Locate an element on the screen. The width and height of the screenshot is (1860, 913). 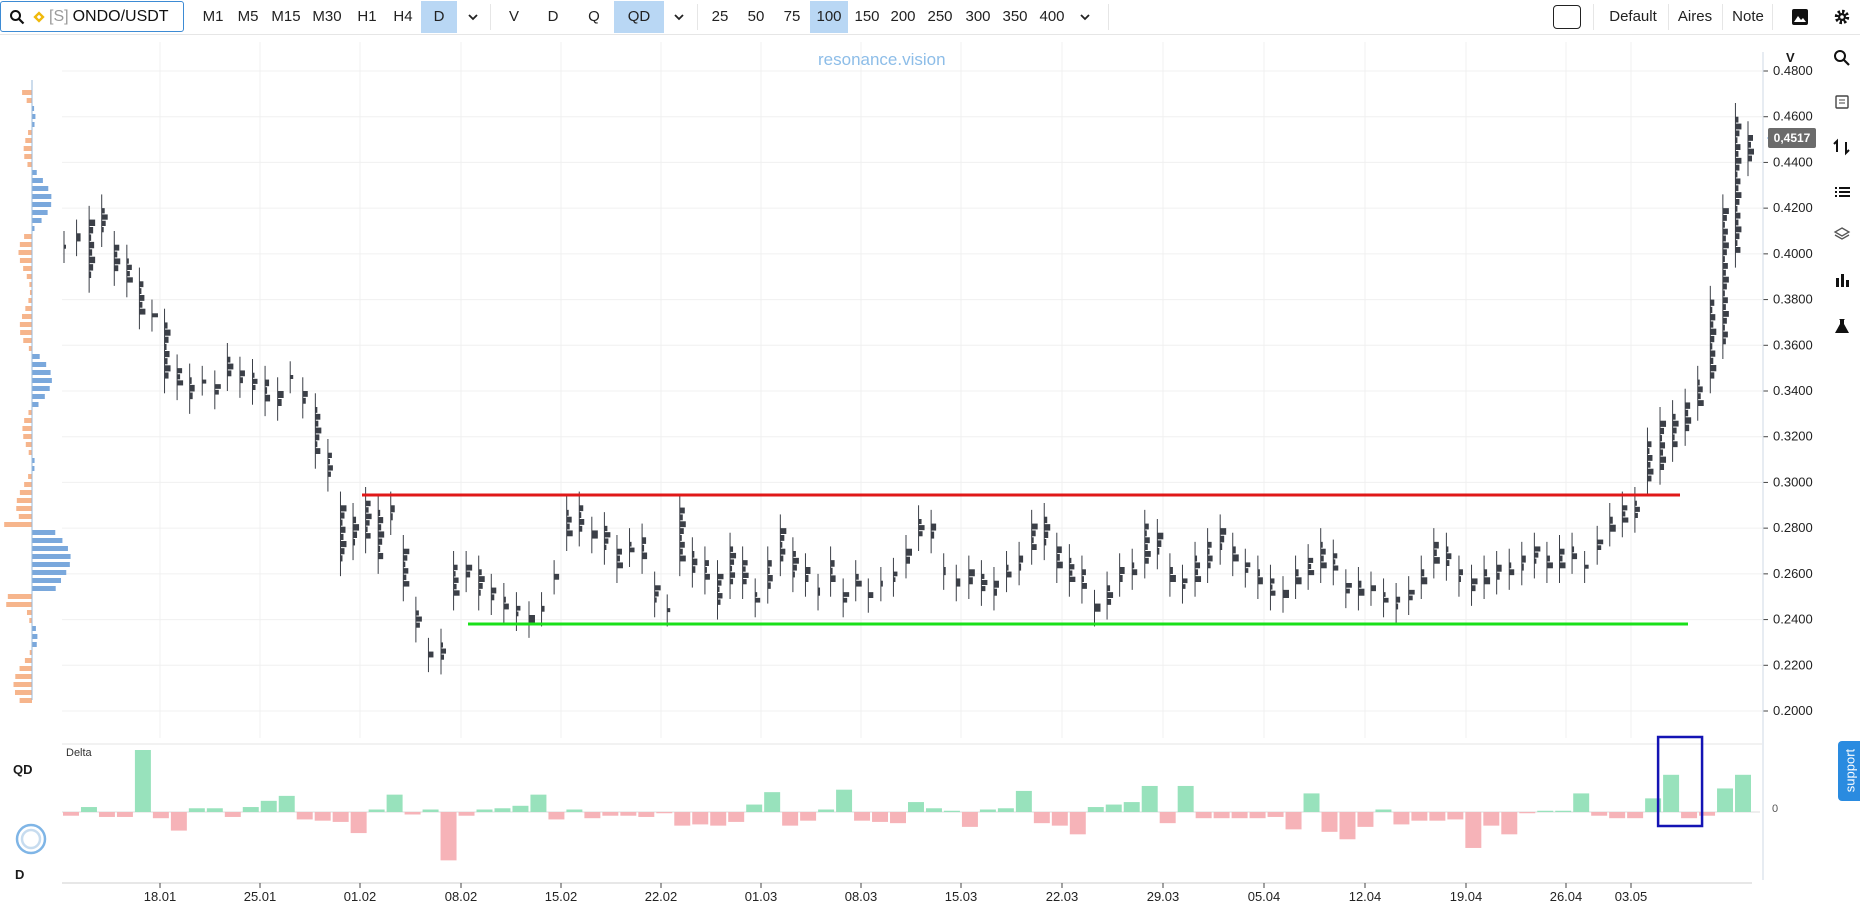
size-350-button: 350 is located at coordinates (1015, 16).